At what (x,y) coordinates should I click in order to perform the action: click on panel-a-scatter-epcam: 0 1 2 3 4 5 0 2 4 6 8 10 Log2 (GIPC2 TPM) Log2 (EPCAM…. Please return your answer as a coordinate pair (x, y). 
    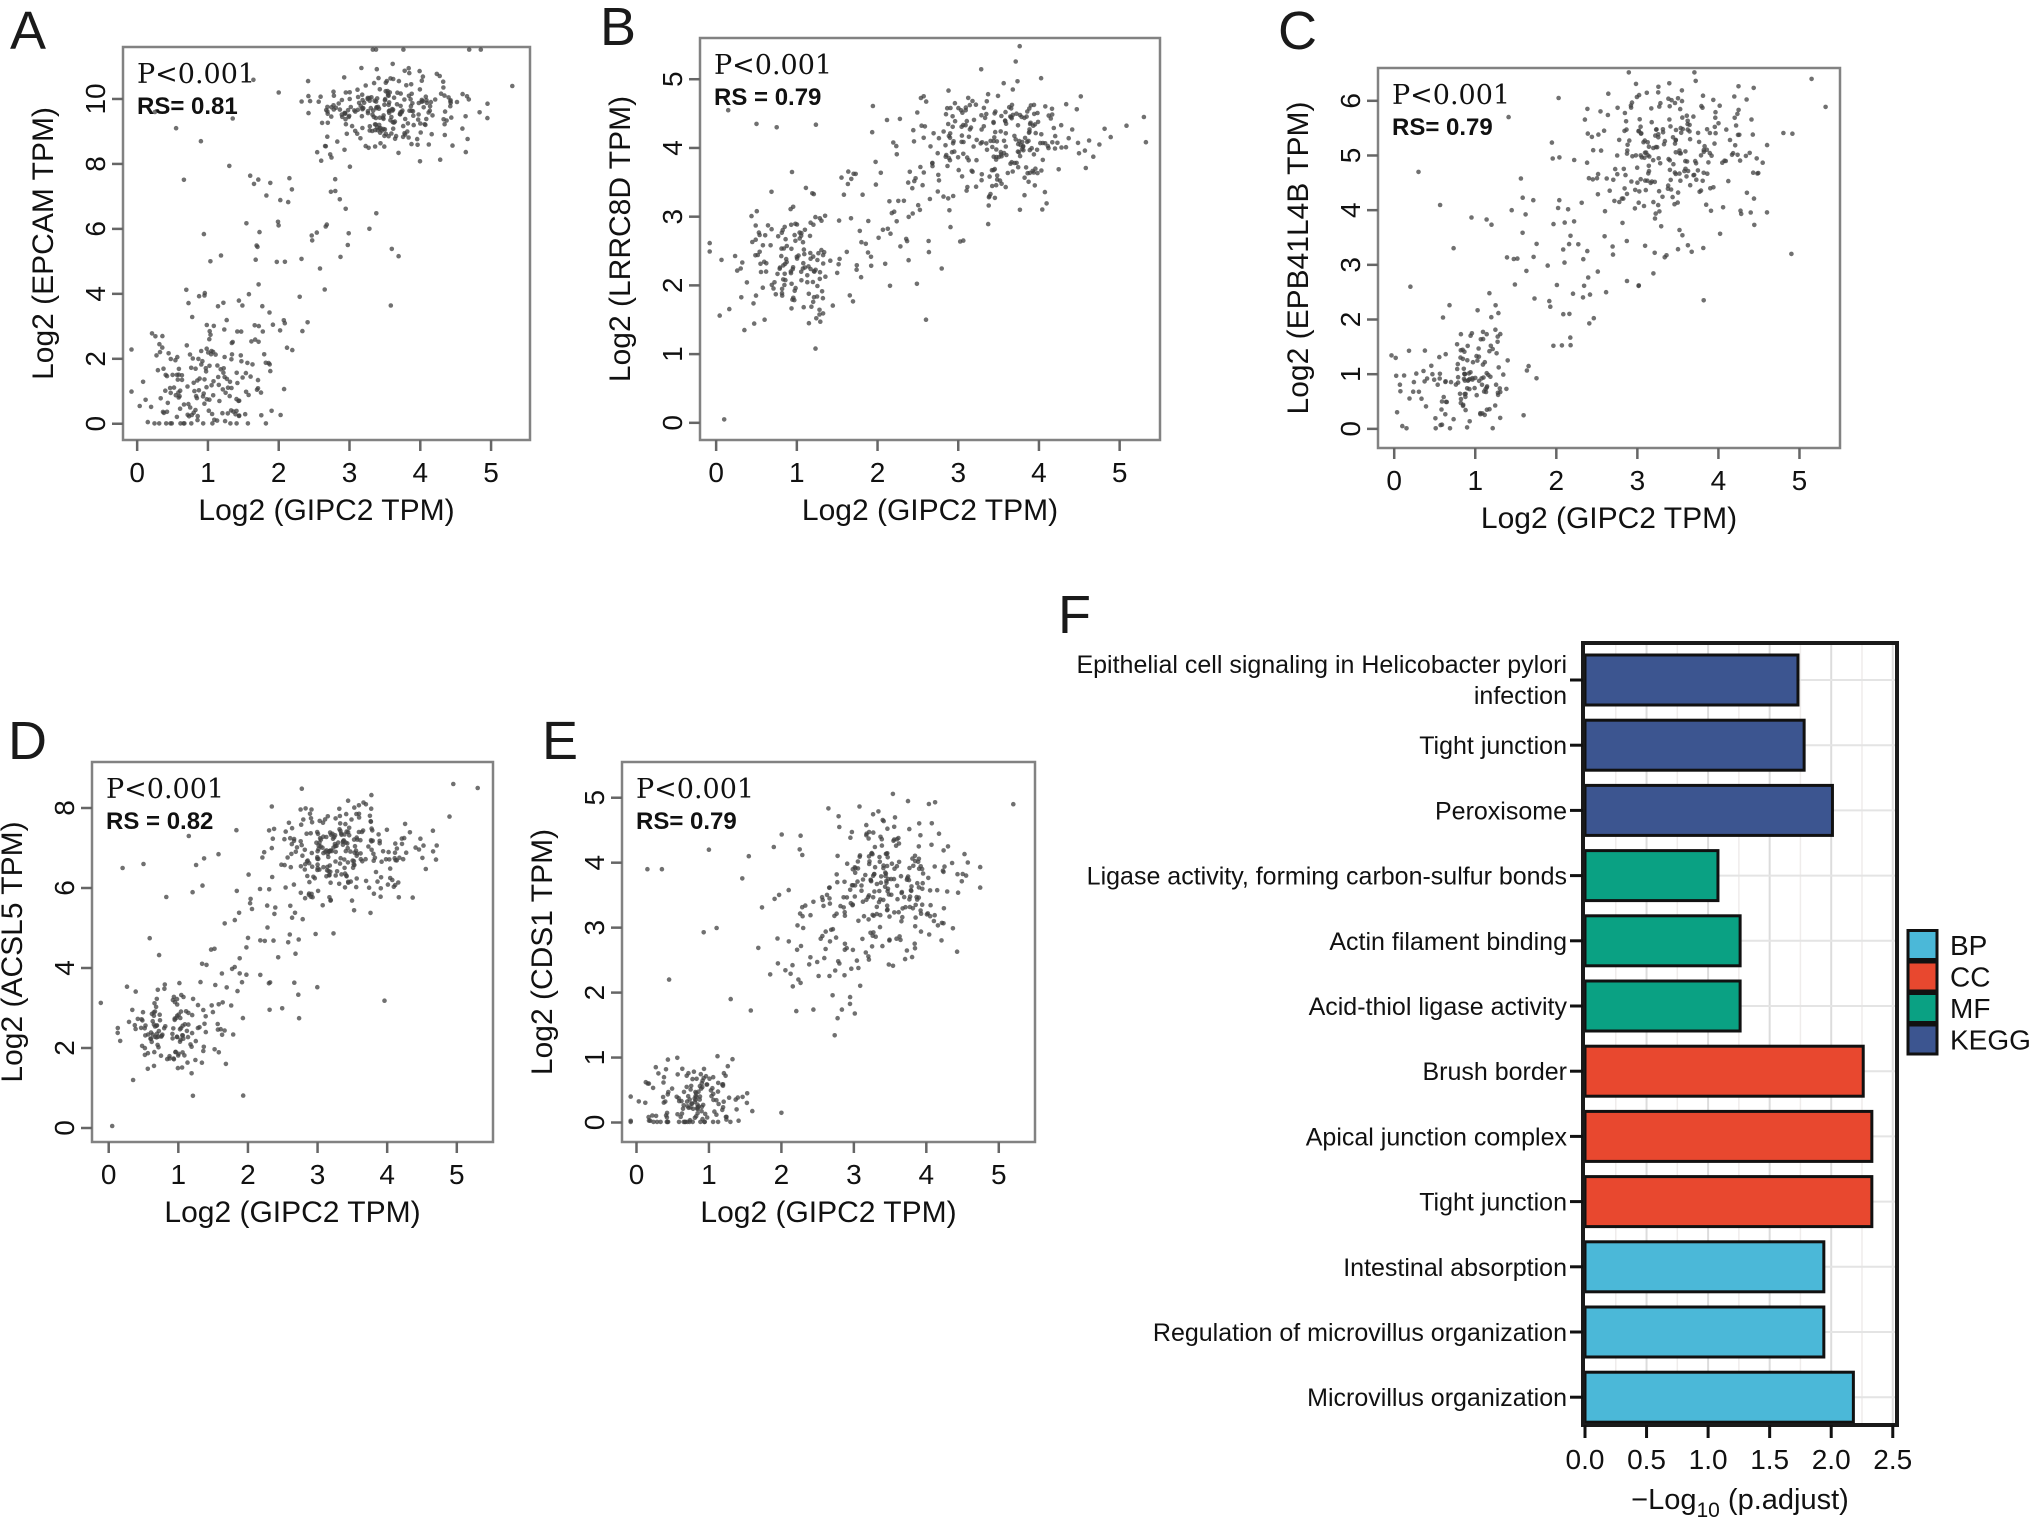
    Looking at the image, I should click on (282, 272).